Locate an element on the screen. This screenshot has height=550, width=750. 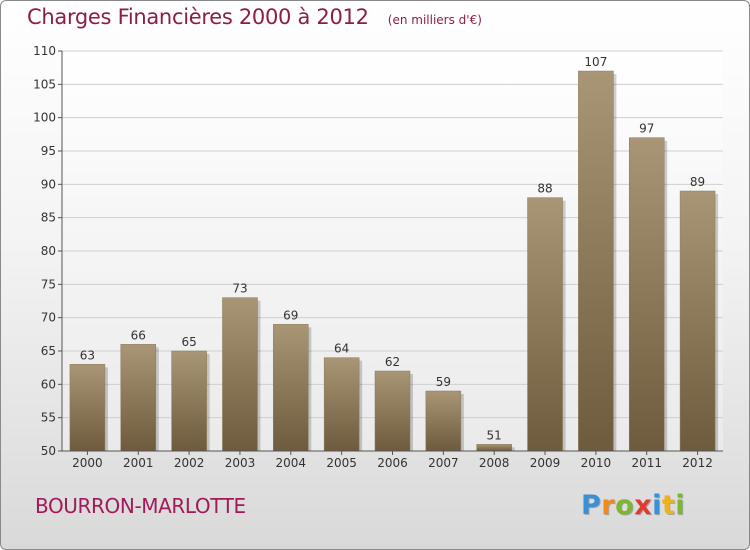
logo-letter: t is located at coordinates (668, 505).